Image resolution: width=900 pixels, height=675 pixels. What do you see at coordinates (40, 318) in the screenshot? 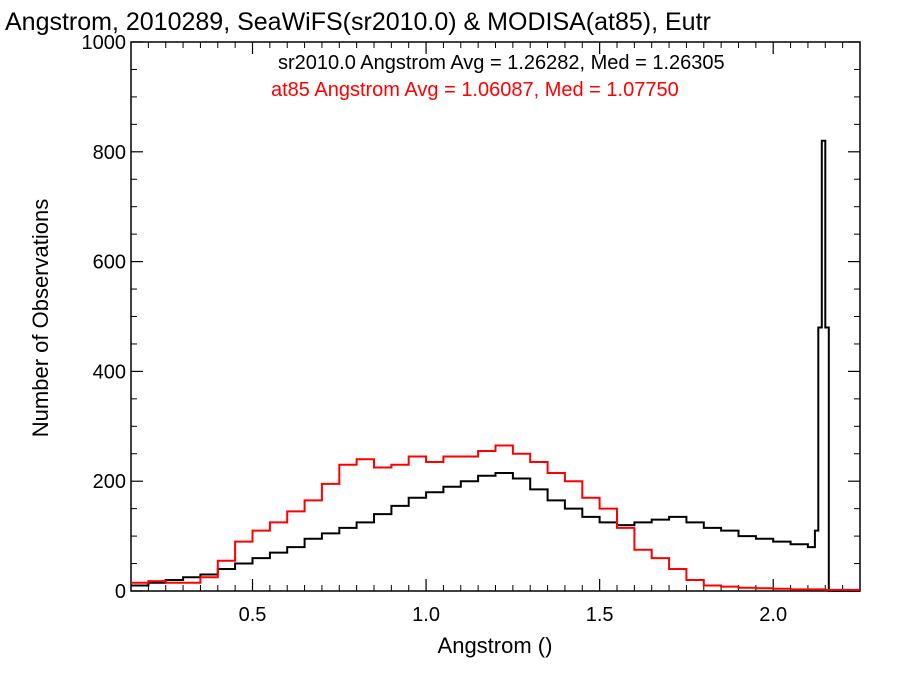
I see `y-axis-label: Number of Observations` at bounding box center [40, 318].